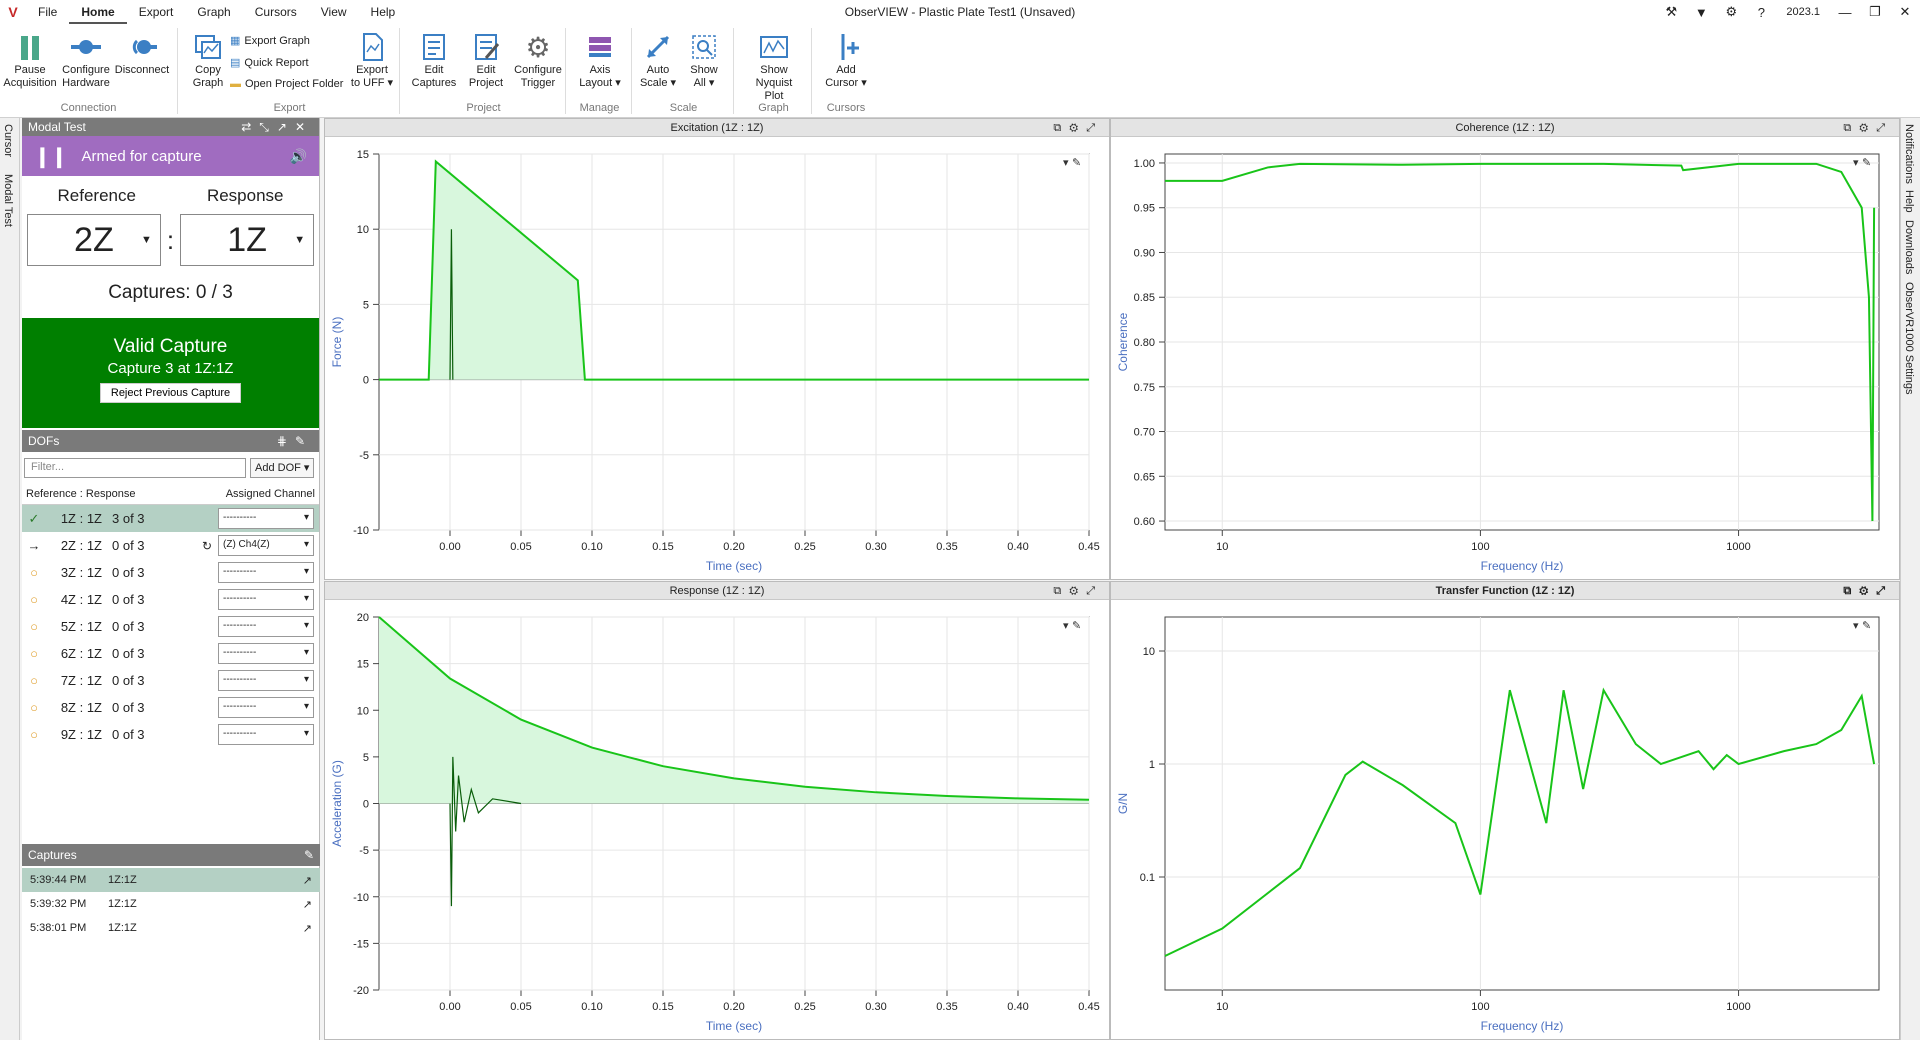 The height and width of the screenshot is (1040, 1920). I want to click on tab-help: Help, so click(1909, 201).